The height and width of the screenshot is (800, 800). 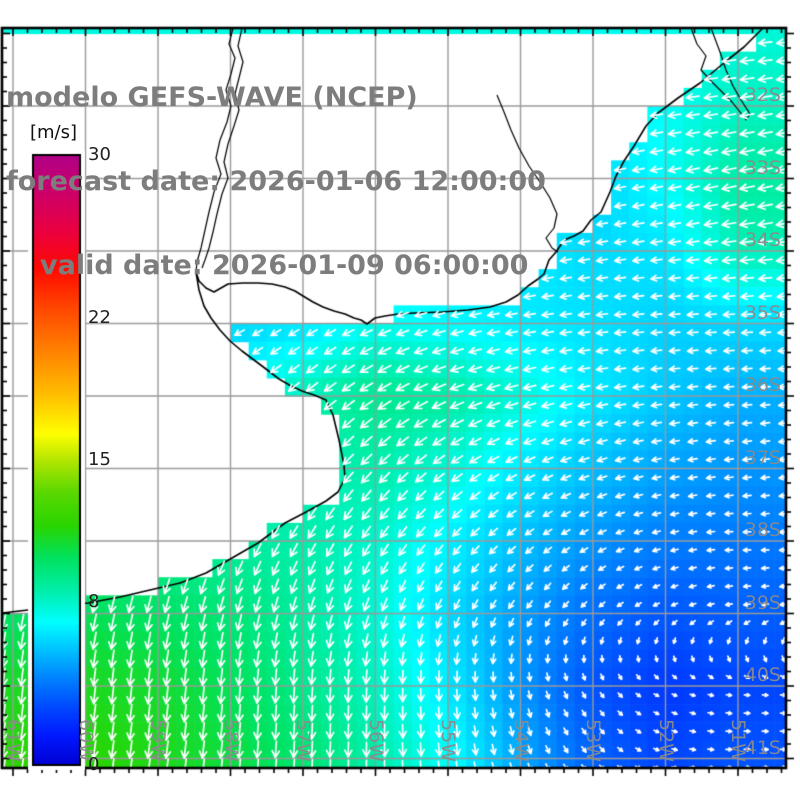 I want to click on lat-label: 38S, so click(x=762, y=530).